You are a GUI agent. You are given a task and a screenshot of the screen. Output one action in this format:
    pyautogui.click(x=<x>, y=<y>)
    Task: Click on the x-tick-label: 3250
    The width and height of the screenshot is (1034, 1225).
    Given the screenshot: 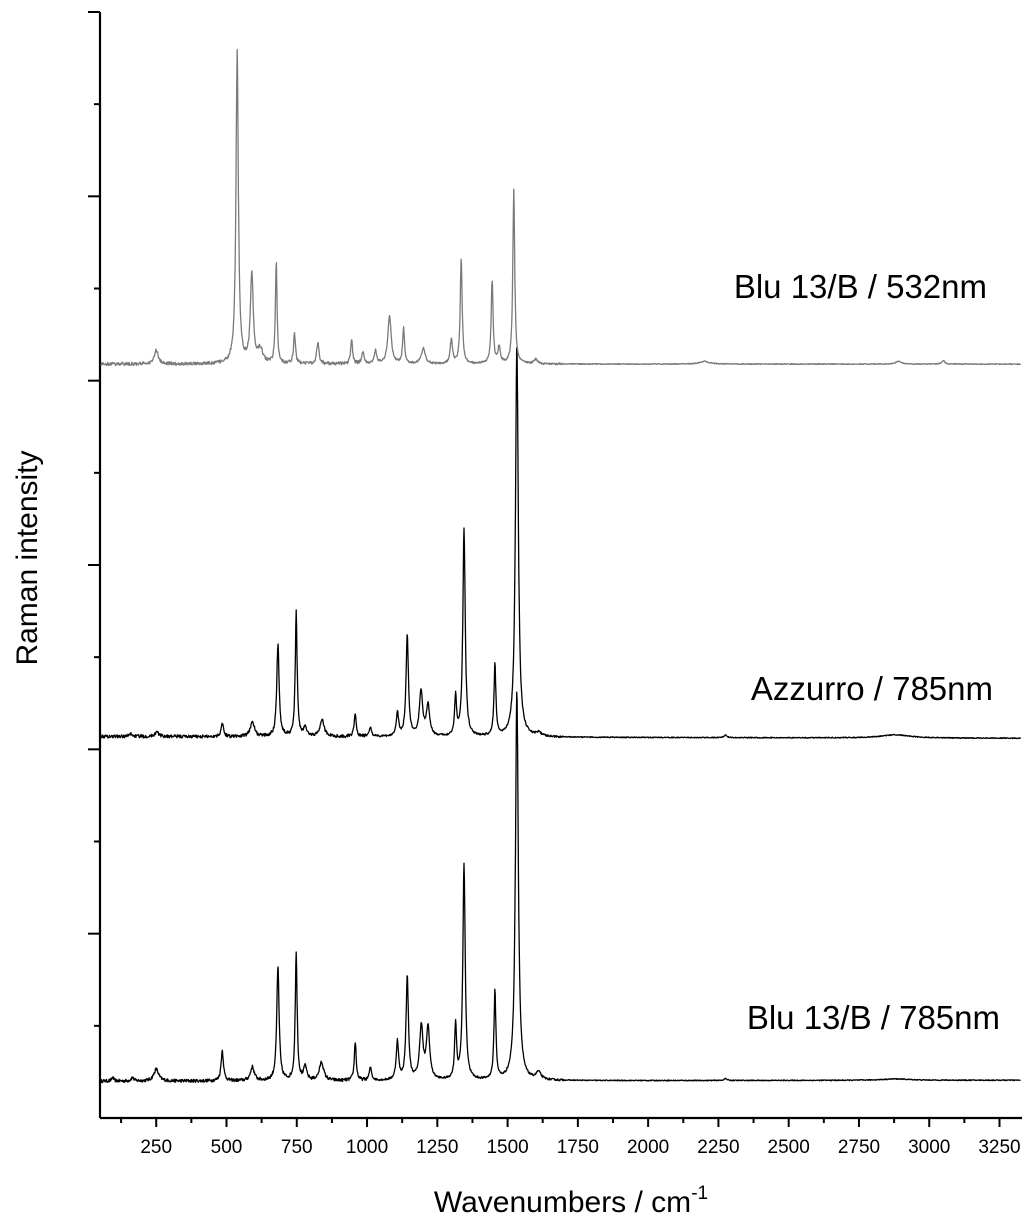 What is the action you would take?
    pyautogui.click(x=999, y=1147)
    